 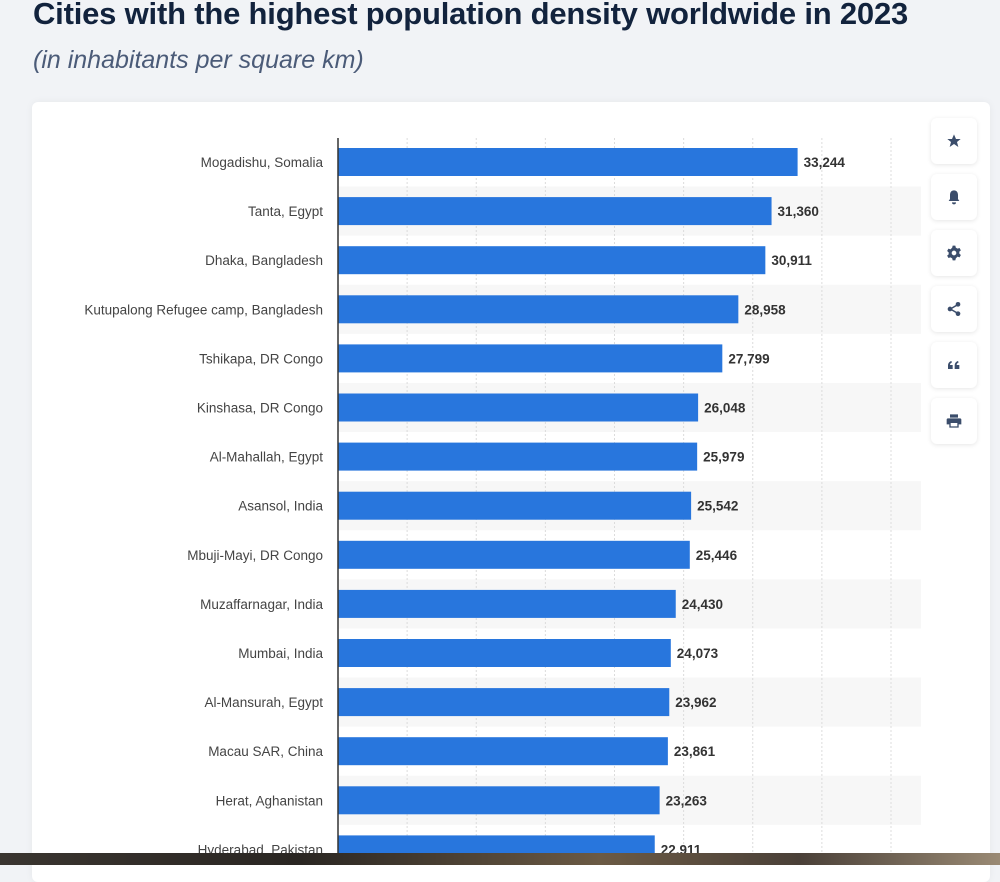 What do you see at coordinates (262, 162) in the screenshot?
I see `category-label: Mogadishu, Somalia` at bounding box center [262, 162].